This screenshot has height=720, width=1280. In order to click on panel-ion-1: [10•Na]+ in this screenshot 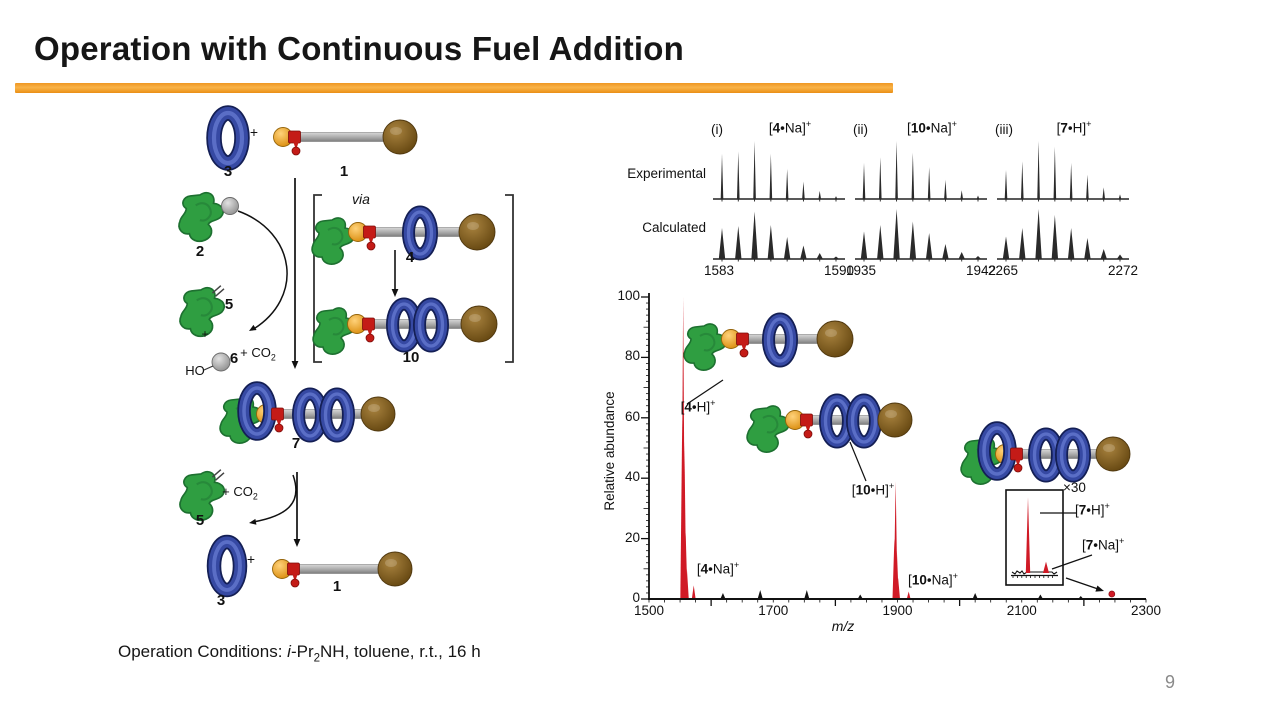, I will do `click(932, 127)`.